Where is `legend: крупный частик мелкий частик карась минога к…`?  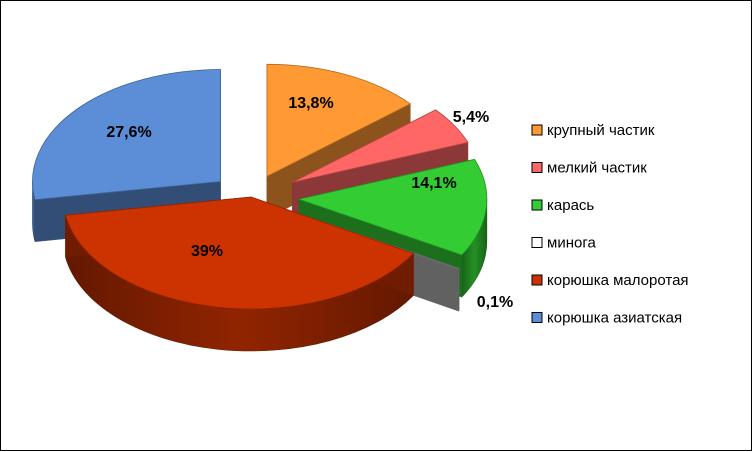
legend: крупный частик мелкий частик карась минога к… is located at coordinates (610, 224).